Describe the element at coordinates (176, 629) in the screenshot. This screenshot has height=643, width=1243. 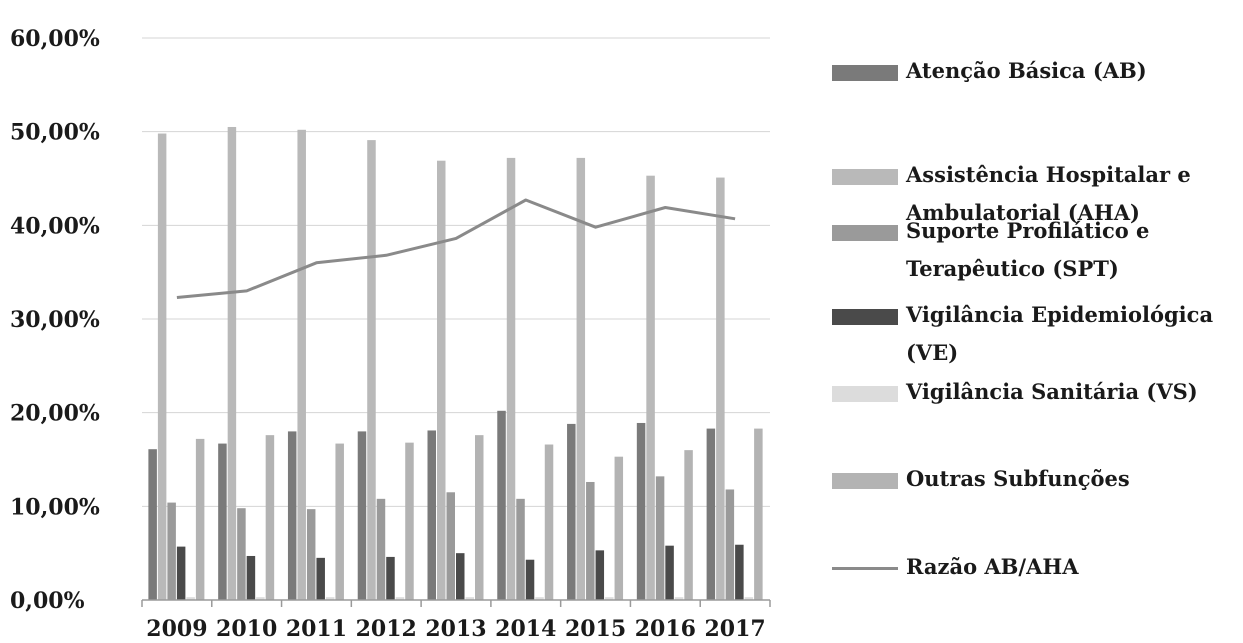
I see `x-tick-label: 2009` at that location.